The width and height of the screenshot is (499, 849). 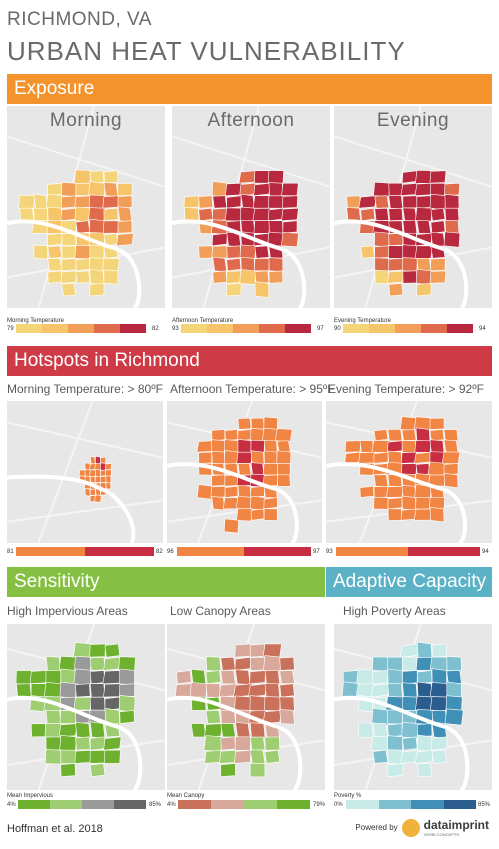 I want to click on map-morning-exposure: Morning, so click(x=86, y=207).